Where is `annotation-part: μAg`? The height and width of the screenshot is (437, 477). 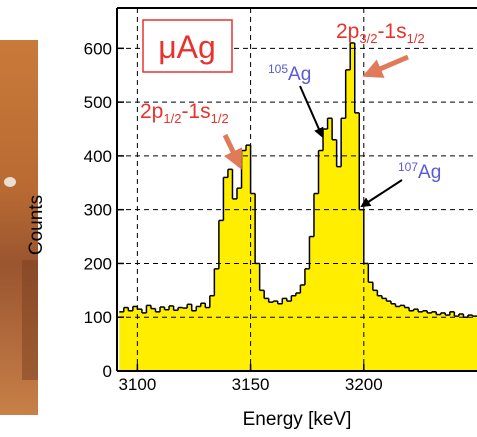
annotation-part: μAg is located at coordinates (187, 47).